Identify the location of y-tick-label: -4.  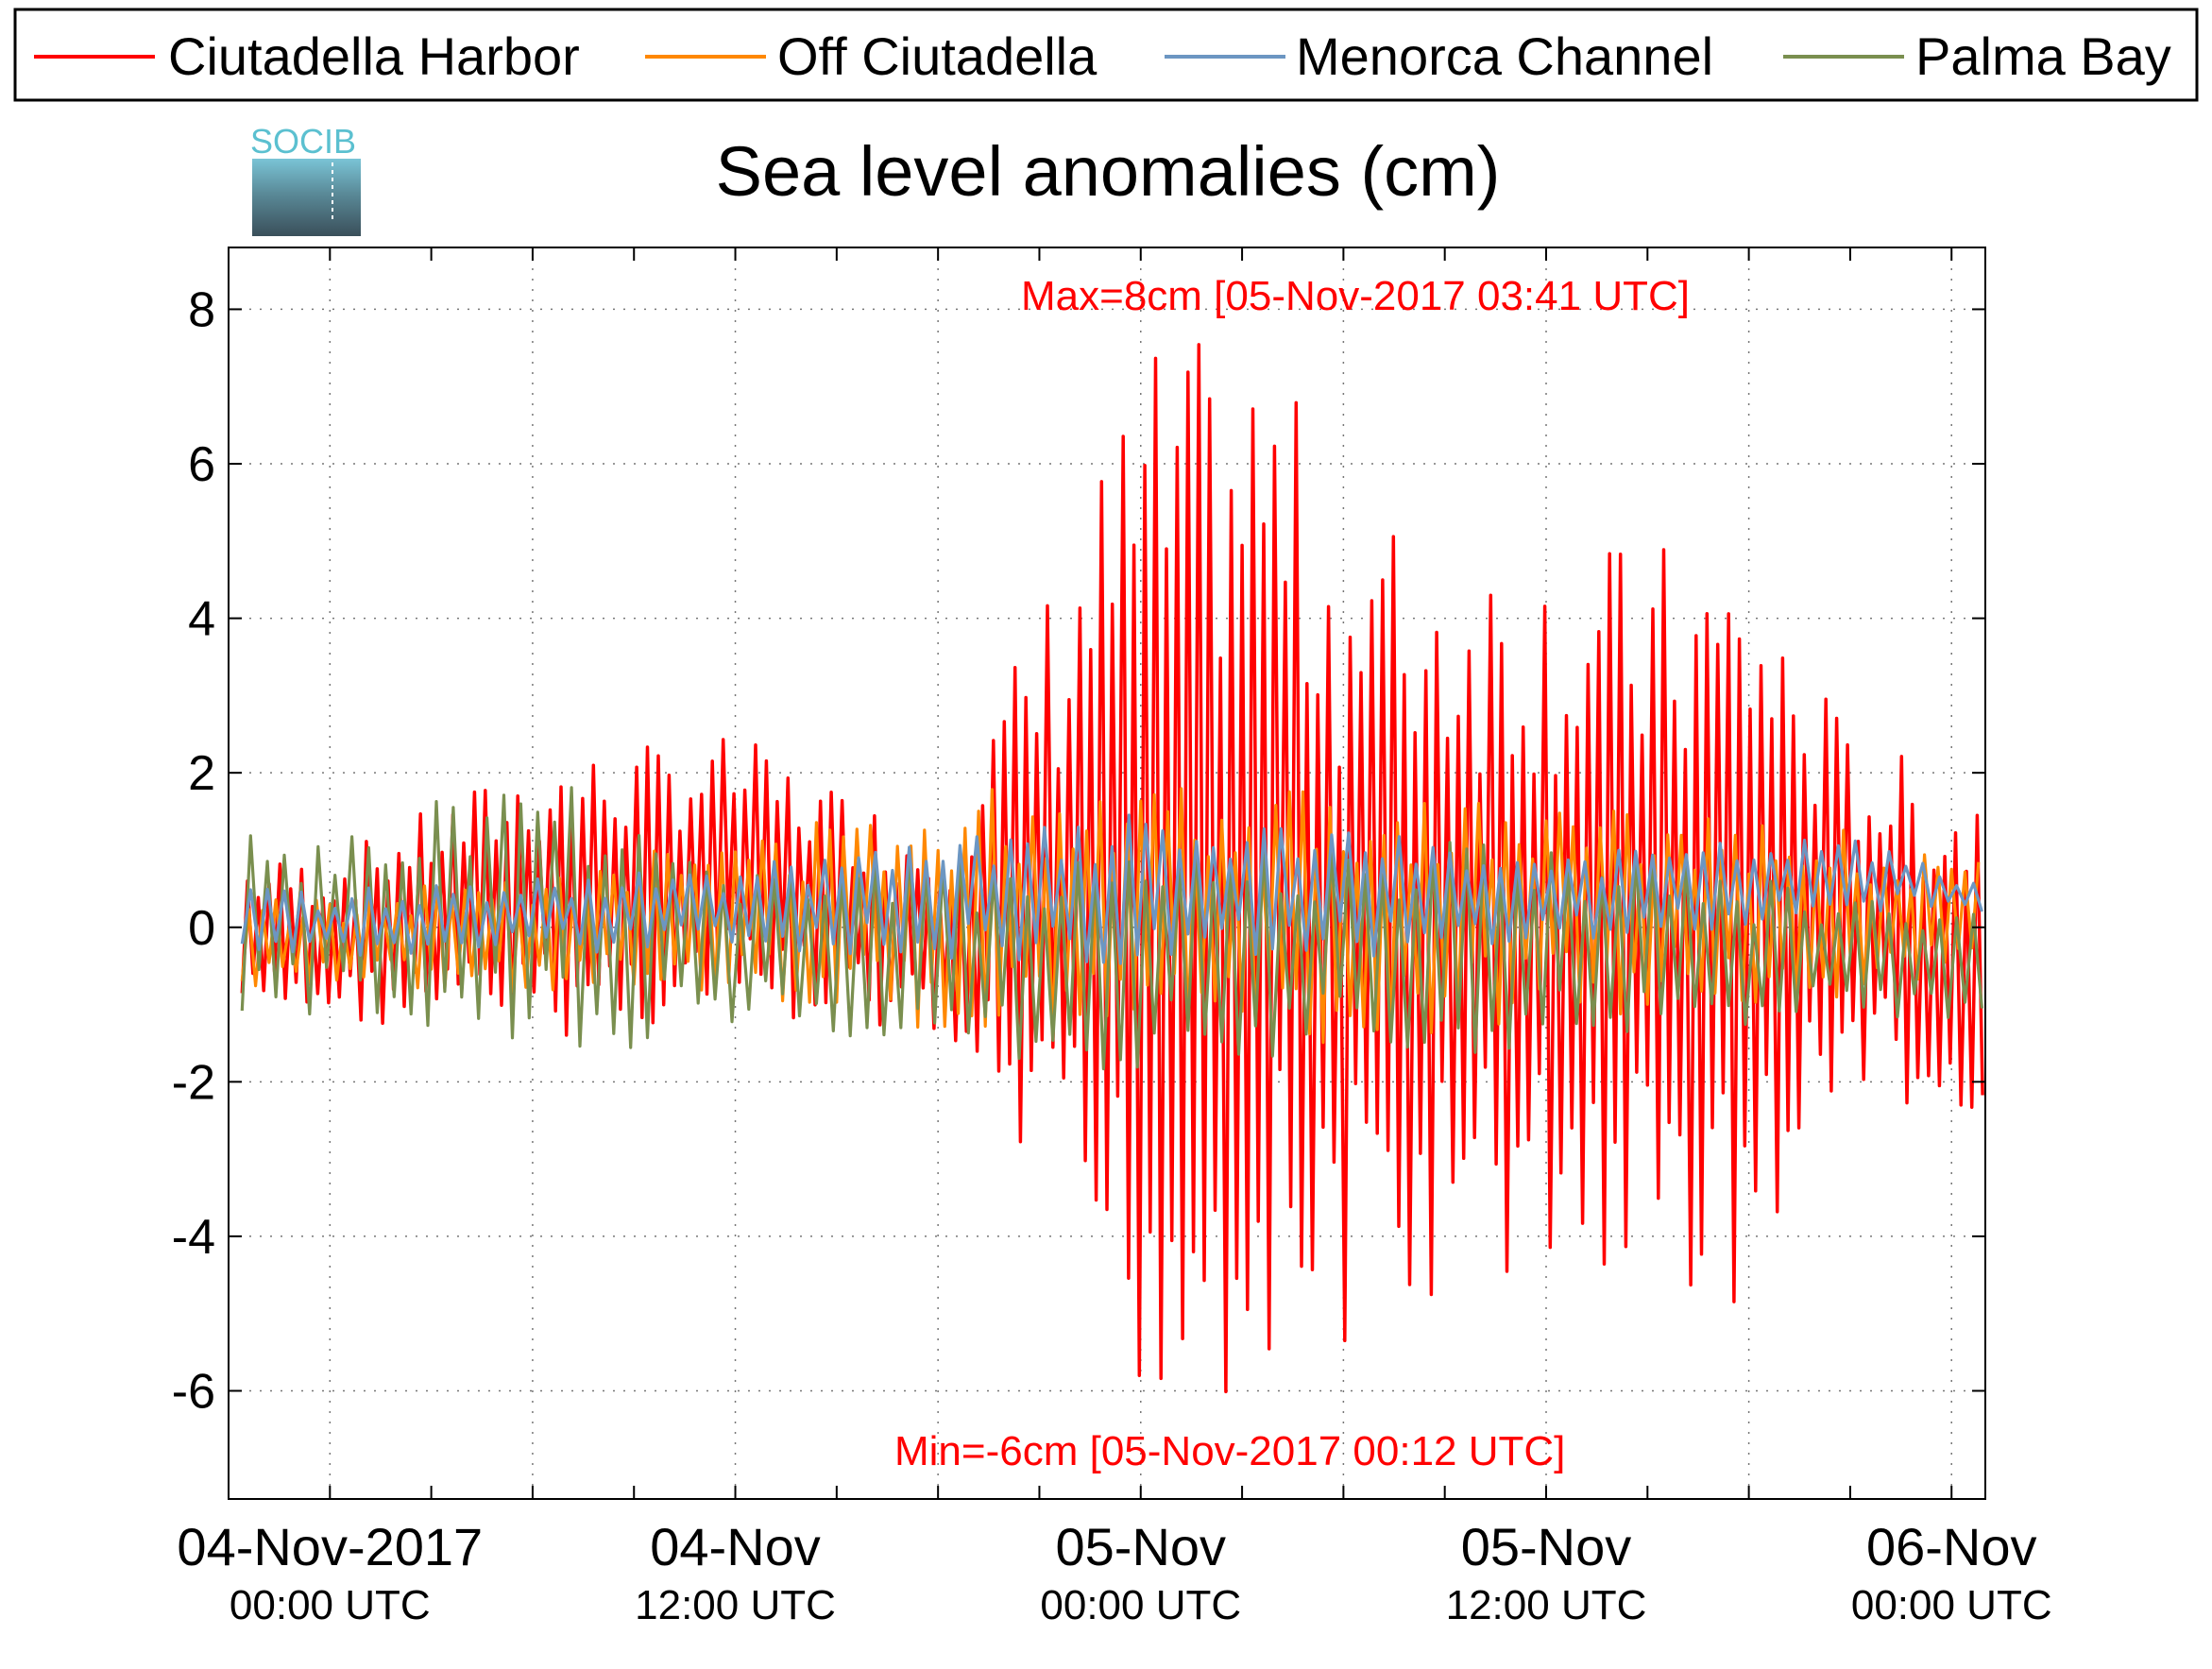
(193, 1237).